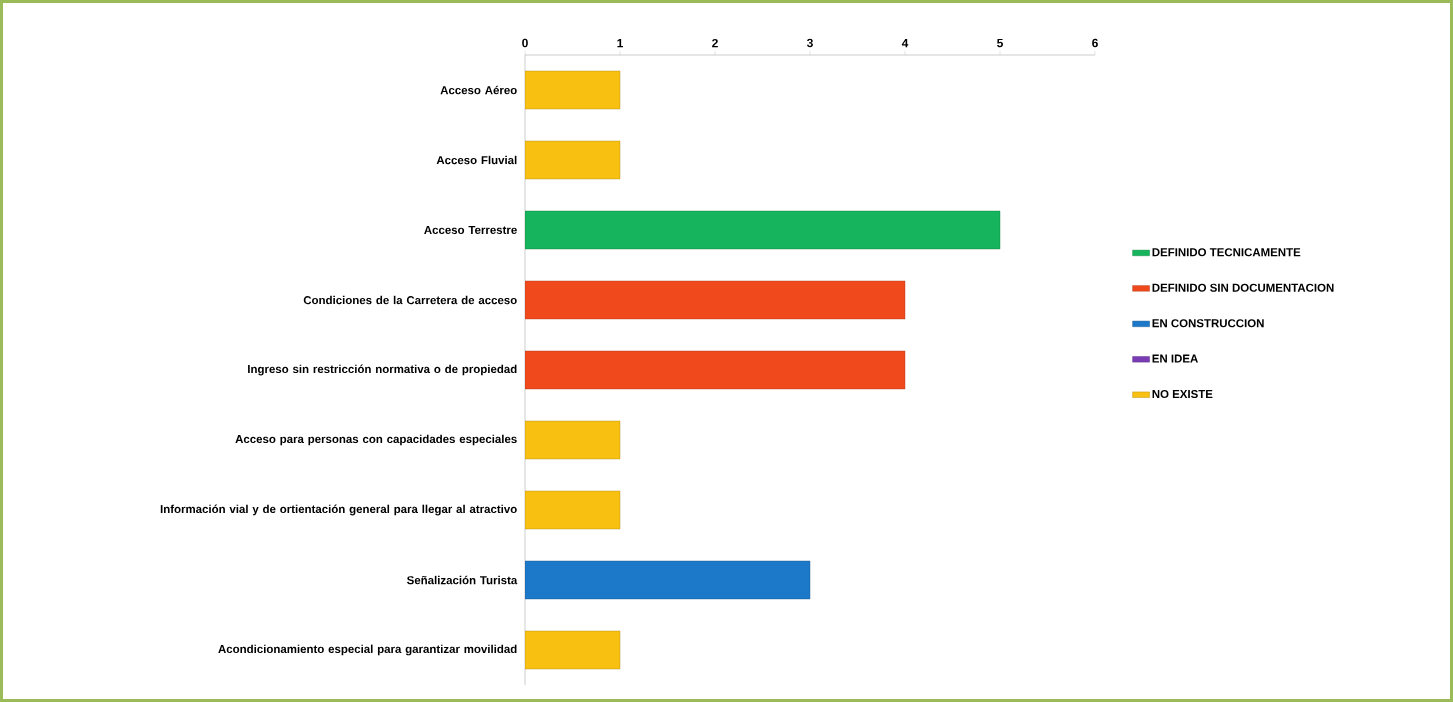 Image resolution: width=1453 pixels, height=702 pixels. I want to click on legend-label: NO EXISTE, so click(1182, 394).